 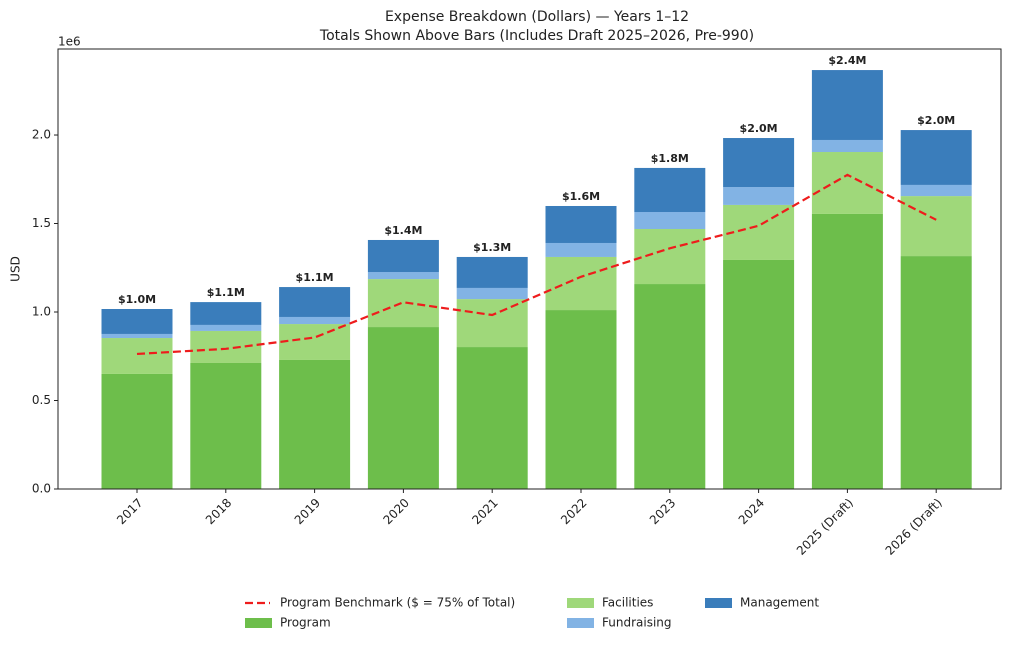 What do you see at coordinates (397, 603) in the screenshot?
I see `legend-label: Program Benchmark ($ = 75% of Total)` at bounding box center [397, 603].